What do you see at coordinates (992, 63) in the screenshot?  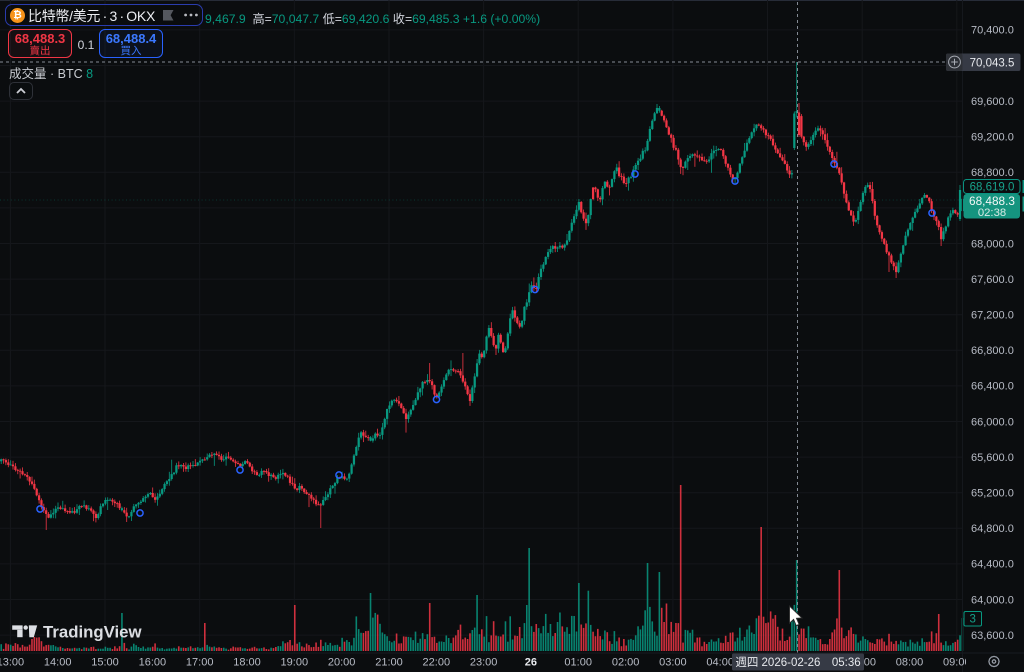 I see `svg-text: 70,043.5` at bounding box center [992, 63].